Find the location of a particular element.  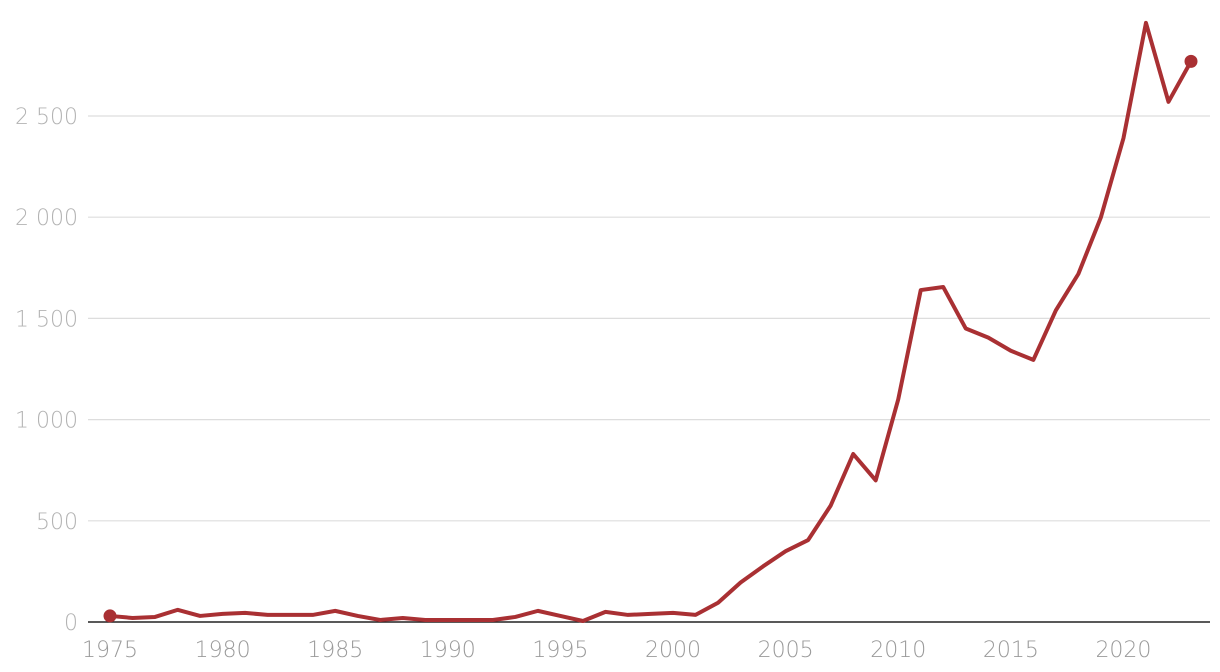

y-tick-label: 2 500 is located at coordinates (46, 117).